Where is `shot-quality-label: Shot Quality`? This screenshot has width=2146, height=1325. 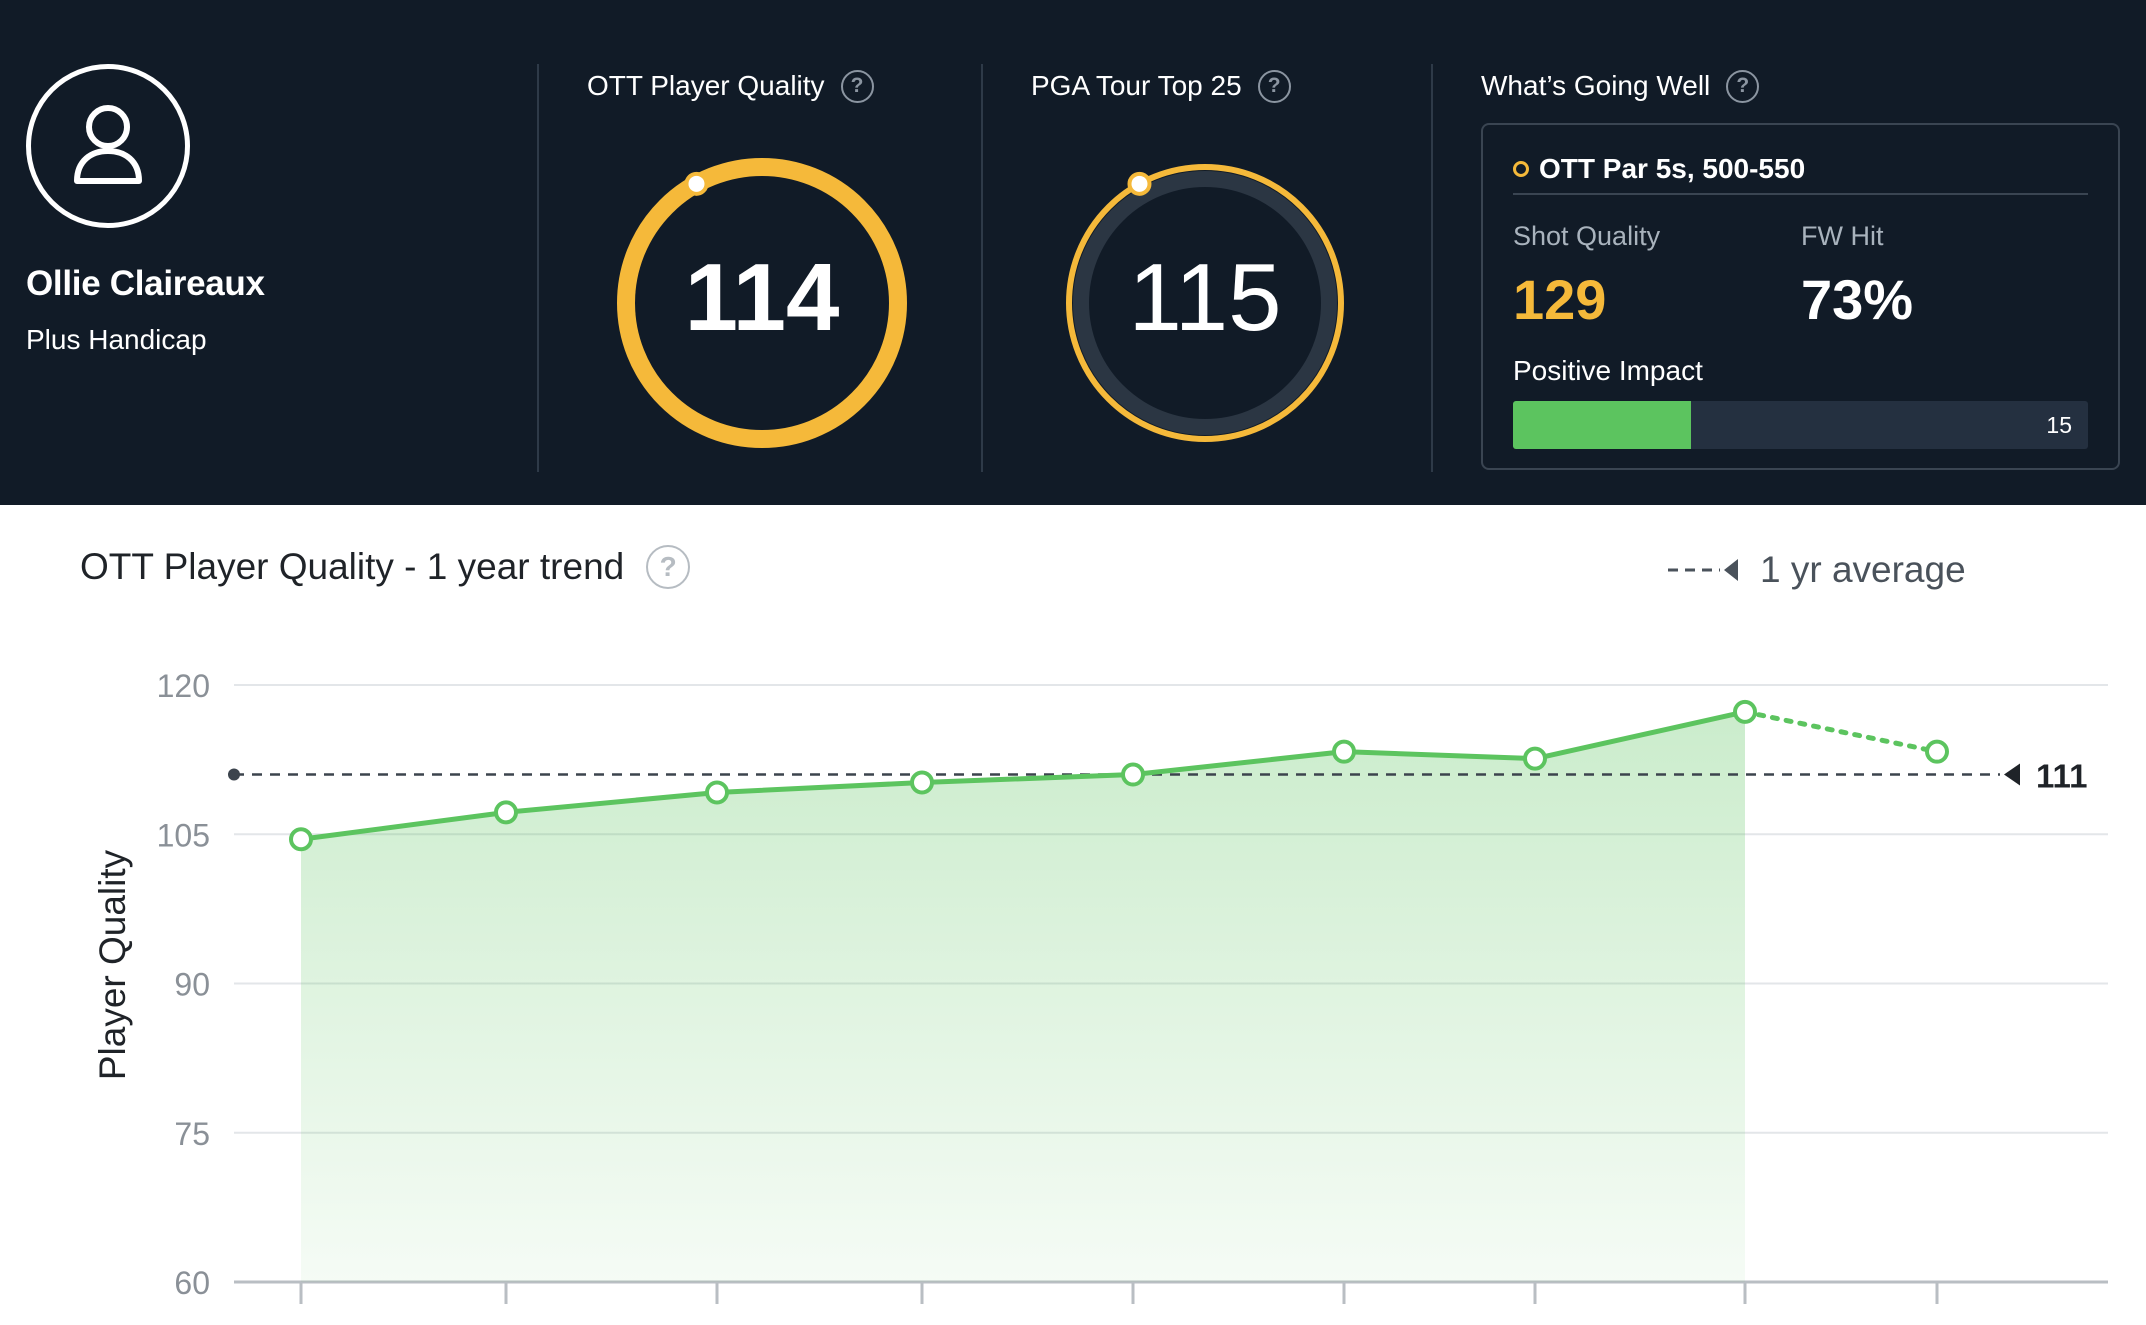
shot-quality-label: Shot Quality is located at coordinates (1587, 236).